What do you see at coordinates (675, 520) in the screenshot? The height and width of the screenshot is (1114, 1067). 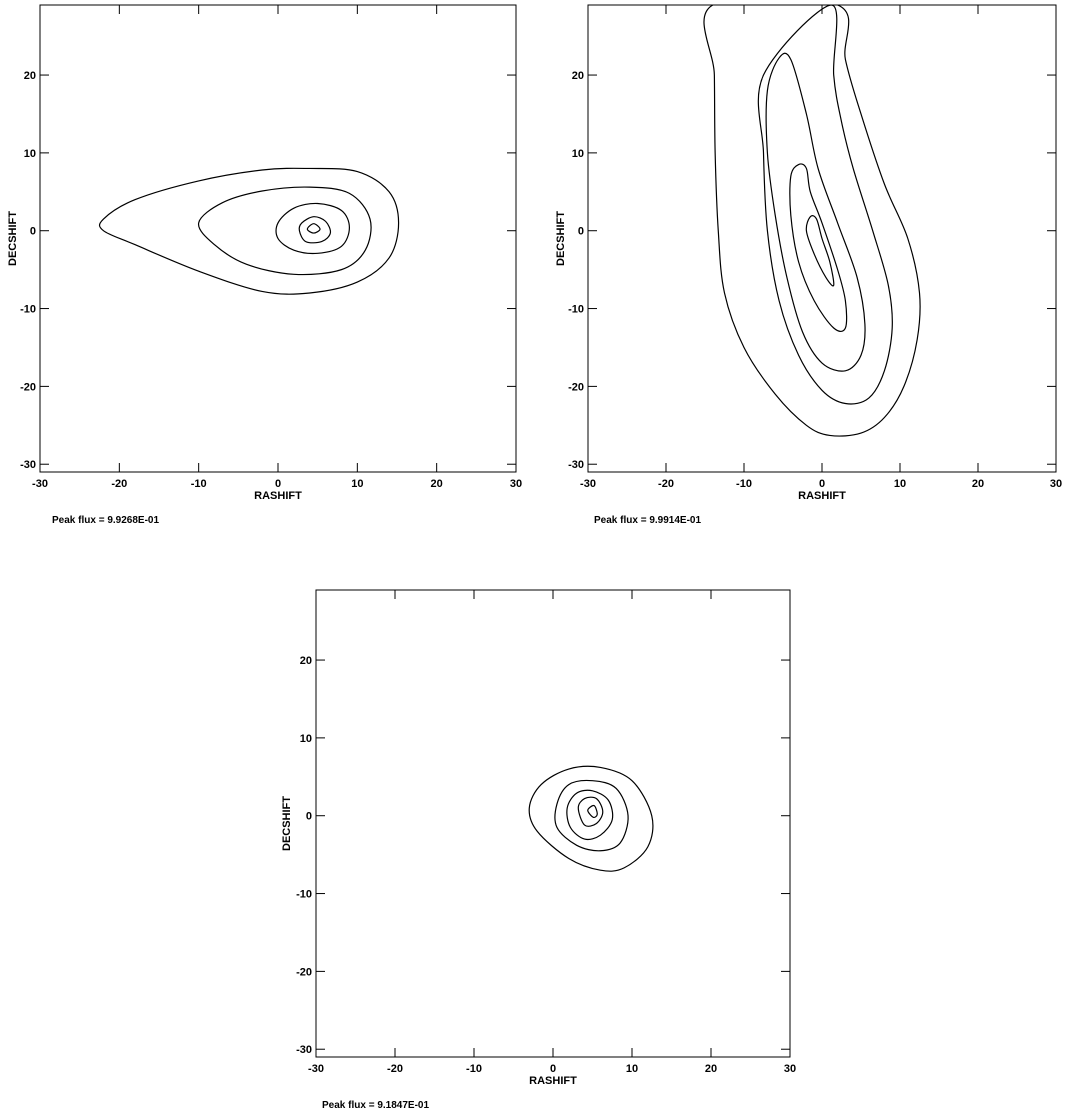 I see `peak-flux-2-value: 9.9914E-01` at bounding box center [675, 520].